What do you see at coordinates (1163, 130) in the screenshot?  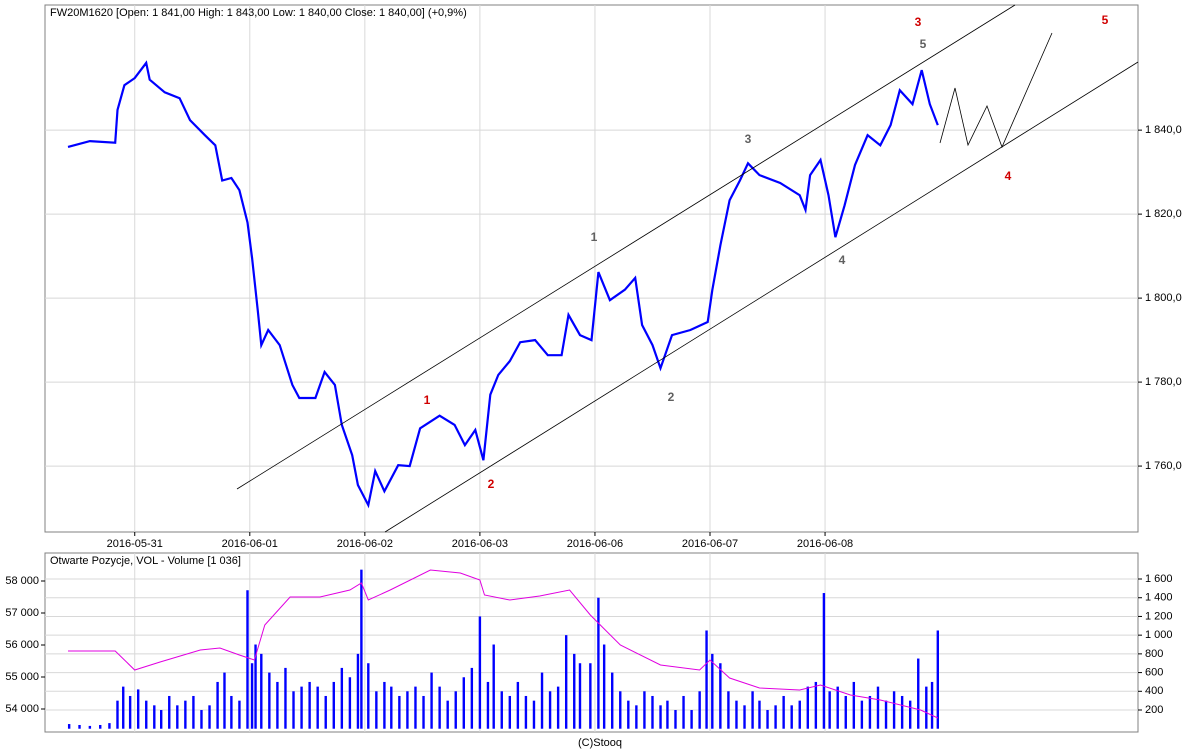 I see `y-tick-label: 1 840,0` at bounding box center [1163, 130].